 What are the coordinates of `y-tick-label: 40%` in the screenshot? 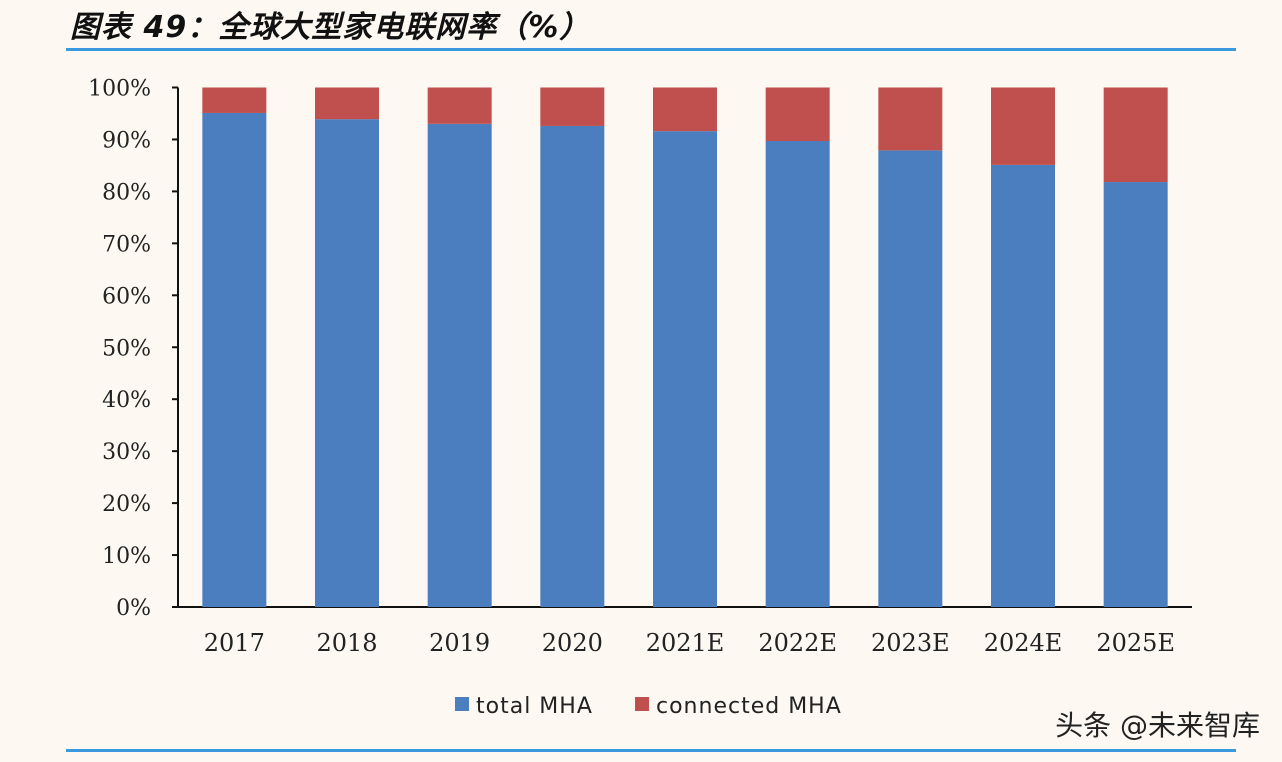 It's located at (126, 400).